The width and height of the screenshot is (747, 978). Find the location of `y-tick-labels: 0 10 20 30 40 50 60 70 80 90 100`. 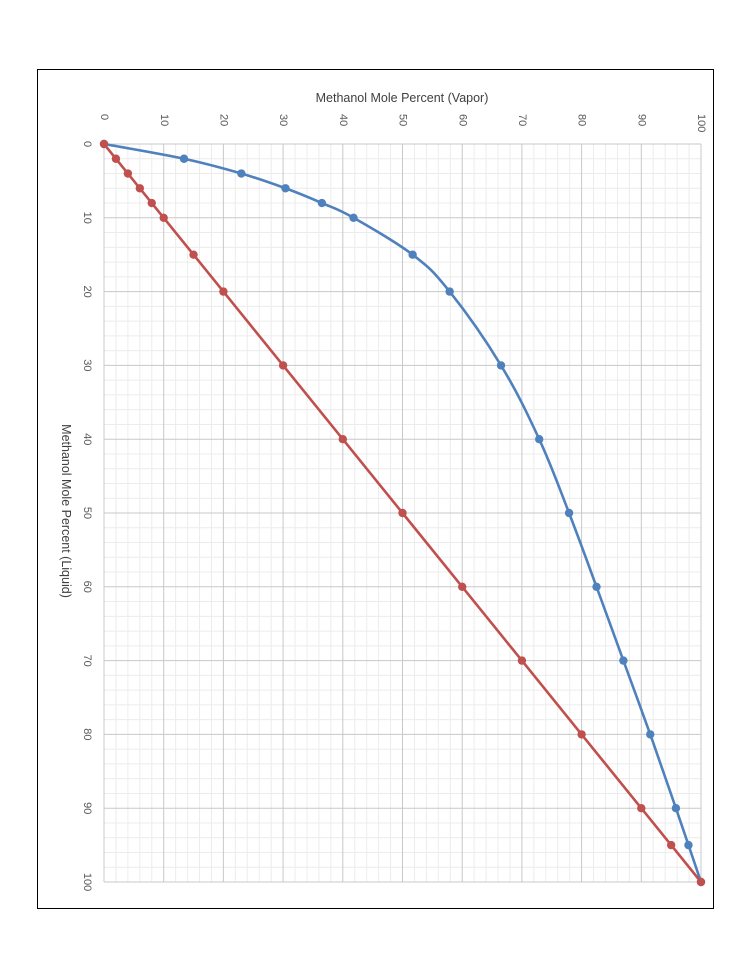

y-tick-labels: 0 10 20 30 40 50 60 70 80 90 100 is located at coordinates (402, 123).